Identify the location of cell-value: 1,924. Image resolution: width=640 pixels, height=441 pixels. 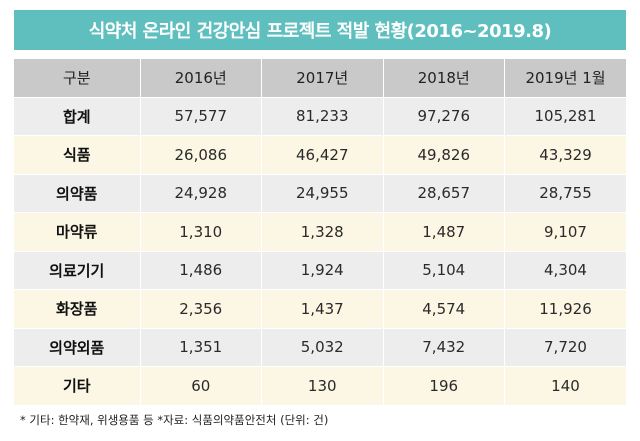
(322, 270).